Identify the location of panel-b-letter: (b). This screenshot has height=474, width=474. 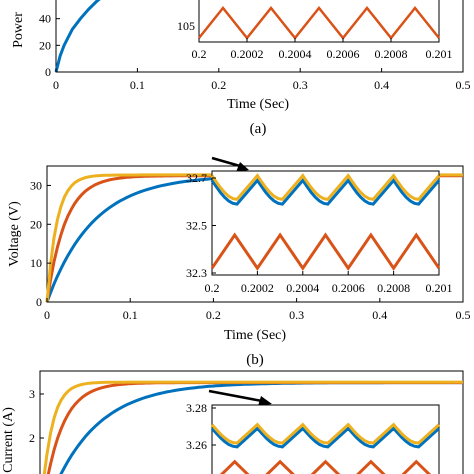
(255, 360).